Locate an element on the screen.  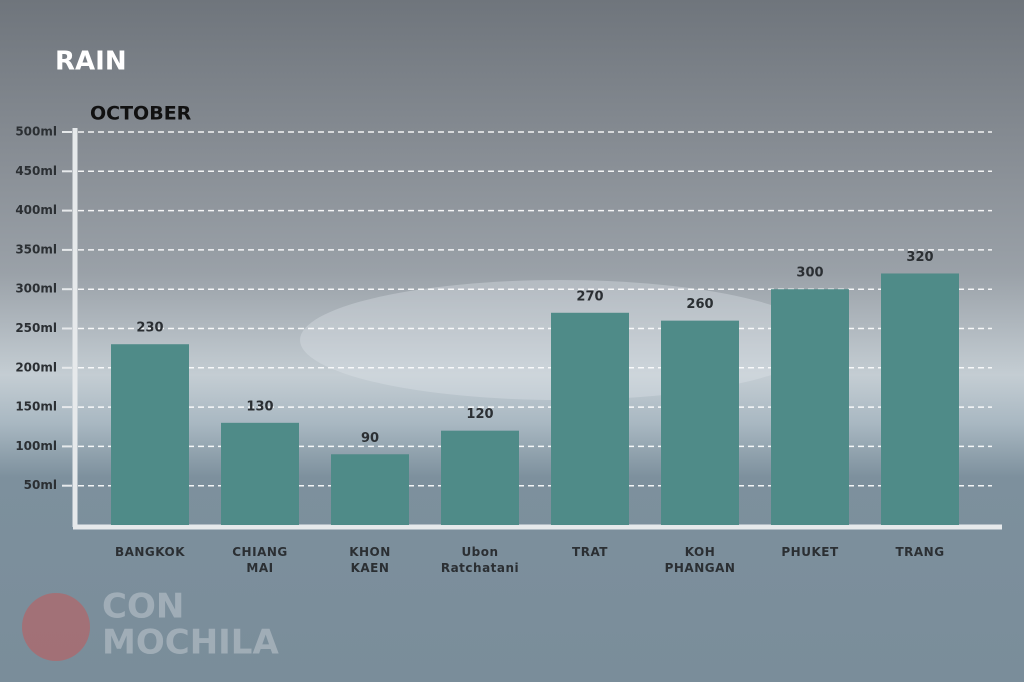
brand-text: MOCHILA is located at coordinates (190, 643).